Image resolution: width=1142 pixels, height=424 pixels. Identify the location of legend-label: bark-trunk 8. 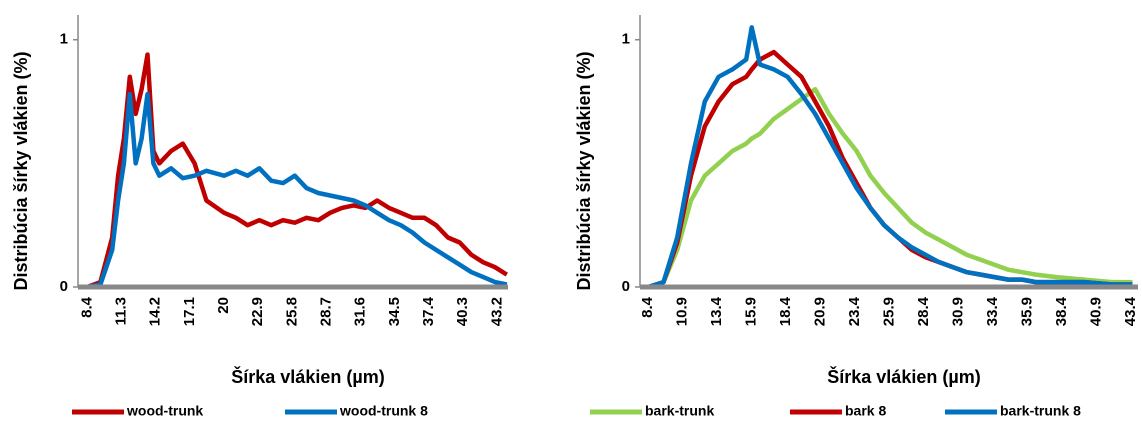
(1040, 411).